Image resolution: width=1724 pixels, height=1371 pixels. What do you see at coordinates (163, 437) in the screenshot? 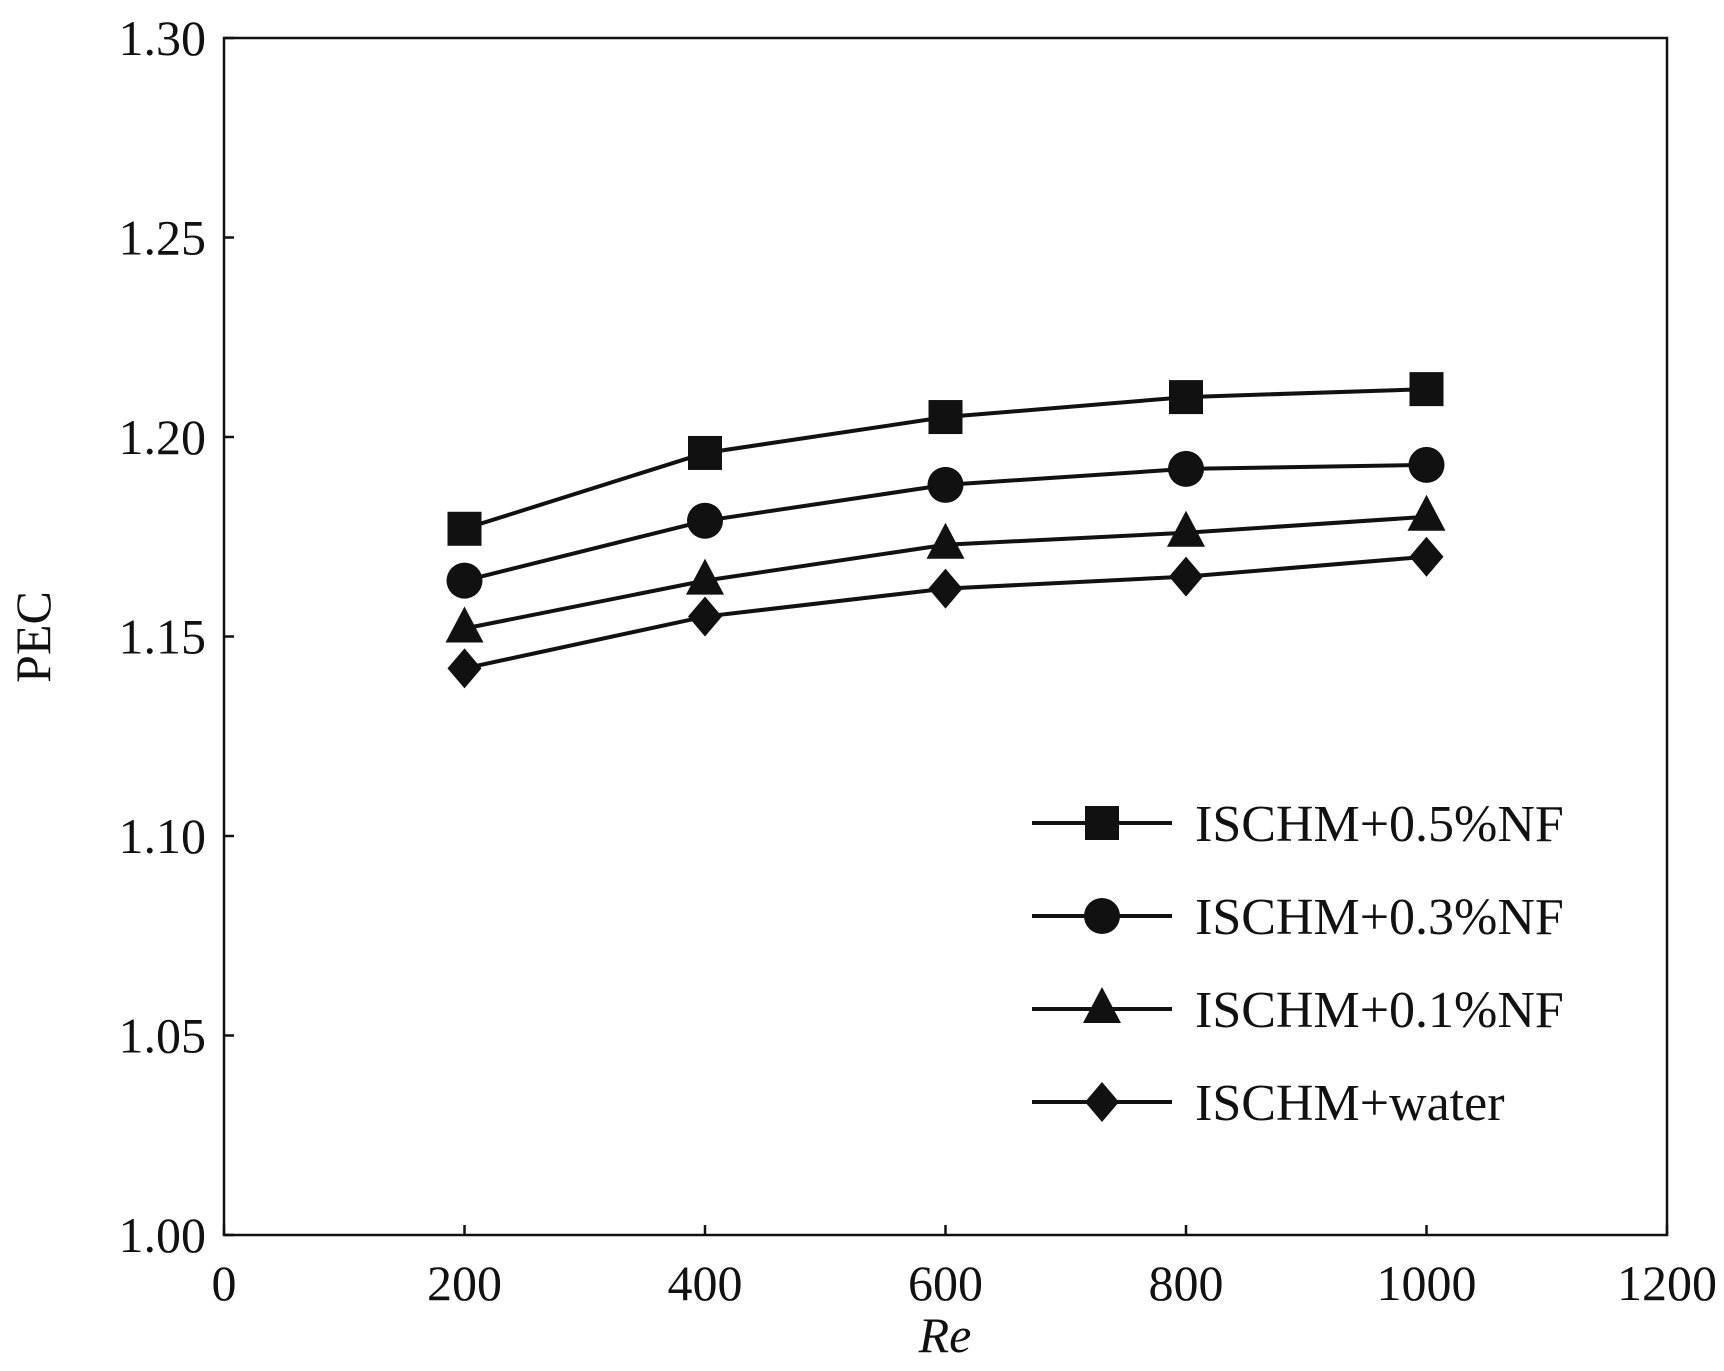
I see `y-tick-label: 1.20` at bounding box center [163, 437].